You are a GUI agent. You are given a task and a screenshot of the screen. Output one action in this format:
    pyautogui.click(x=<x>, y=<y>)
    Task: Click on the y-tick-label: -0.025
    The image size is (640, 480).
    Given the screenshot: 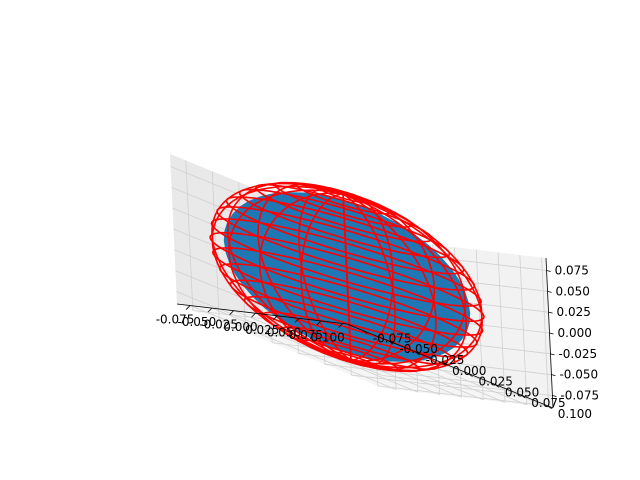 What is the action you would take?
    pyautogui.click(x=445, y=360)
    